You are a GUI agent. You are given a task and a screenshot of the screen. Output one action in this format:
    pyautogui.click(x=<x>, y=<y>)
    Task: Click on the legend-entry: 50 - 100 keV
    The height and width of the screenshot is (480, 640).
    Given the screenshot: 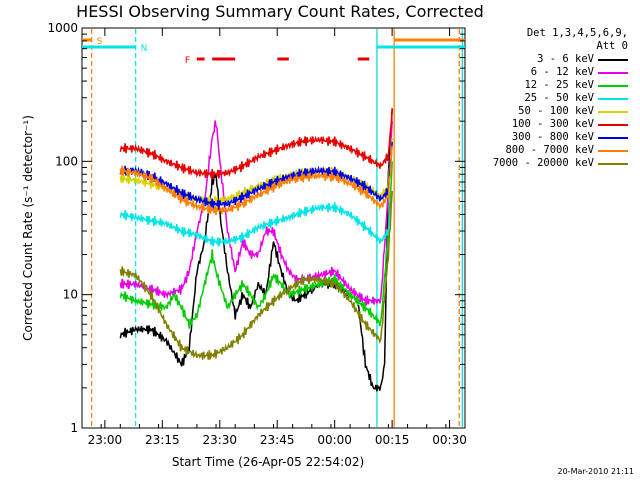 What is the action you would take?
    pyautogui.click(x=558, y=111)
    